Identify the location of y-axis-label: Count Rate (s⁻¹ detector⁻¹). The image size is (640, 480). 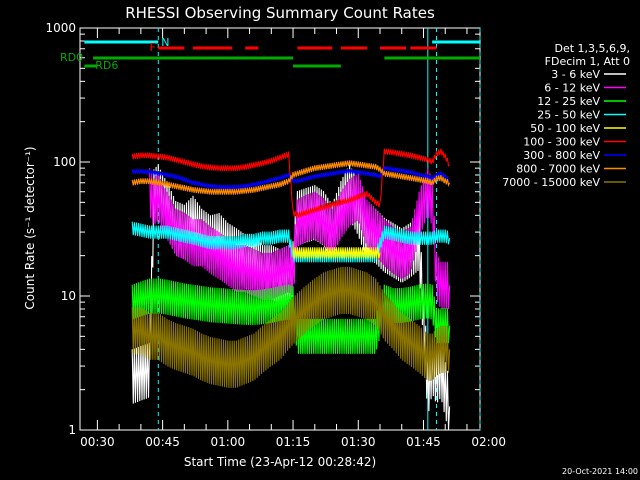
(30, 227).